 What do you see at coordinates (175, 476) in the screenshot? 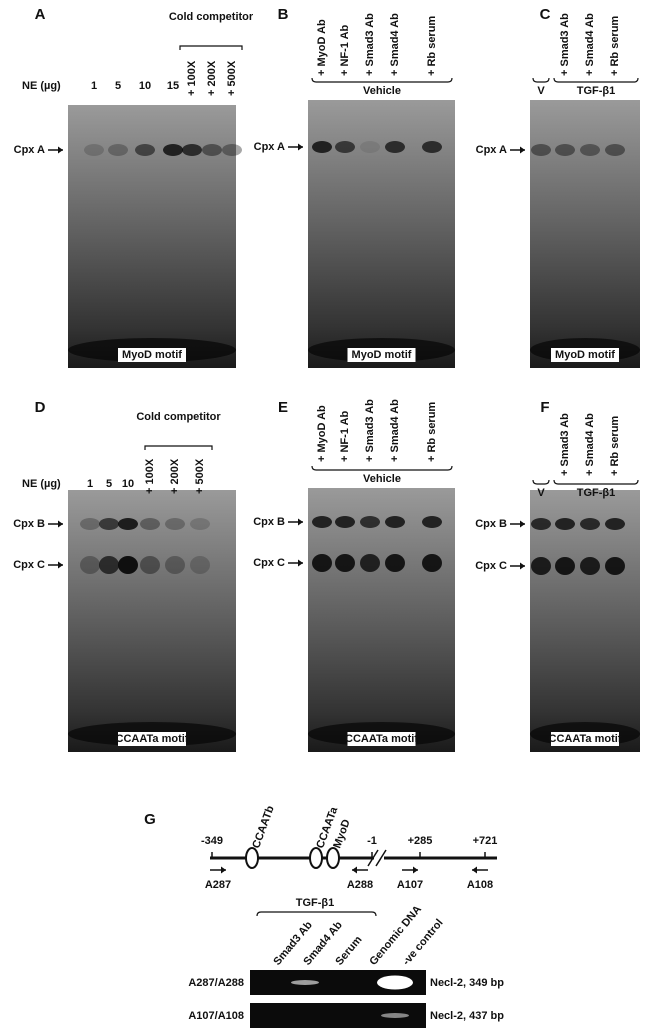
I see `lane-label: + 200X` at bounding box center [175, 476].